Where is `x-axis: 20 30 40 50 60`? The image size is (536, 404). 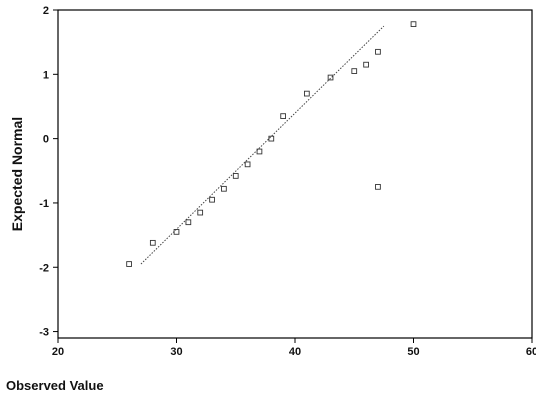
x-axis: 20 30 40 50 60 is located at coordinates (294, 348).